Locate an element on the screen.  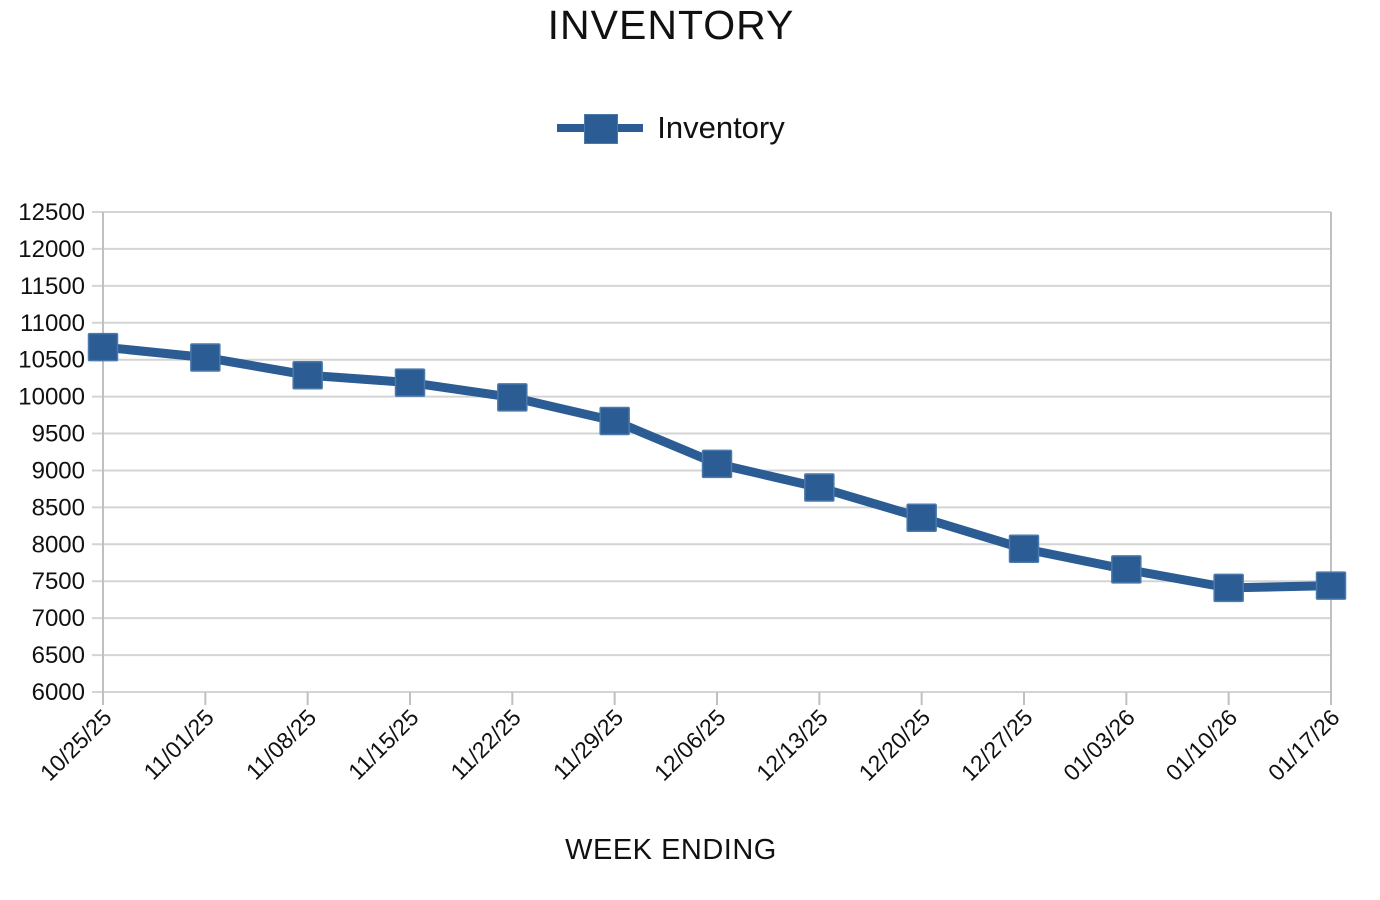
x-tick-label: 11/15/25 is located at coordinates (383, 744).